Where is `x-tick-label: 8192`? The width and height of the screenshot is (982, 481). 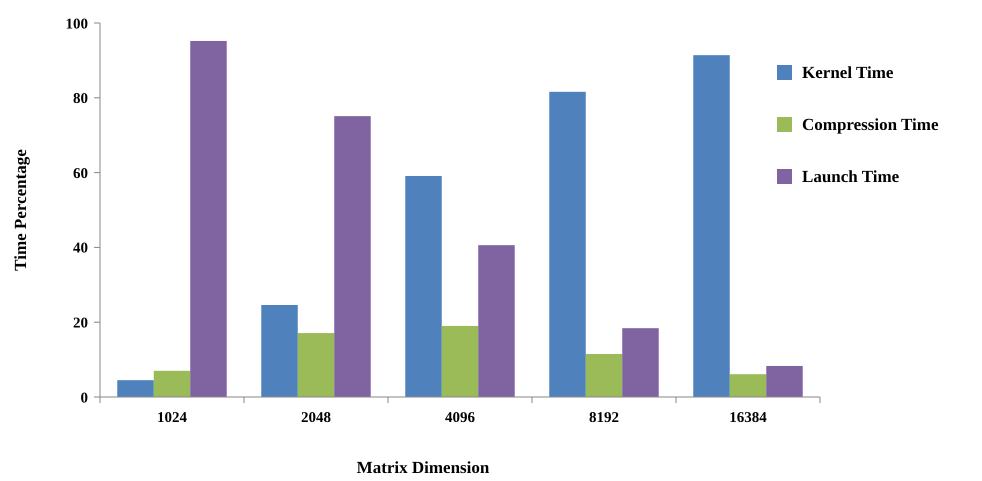
x-tick-label: 8192 is located at coordinates (604, 418).